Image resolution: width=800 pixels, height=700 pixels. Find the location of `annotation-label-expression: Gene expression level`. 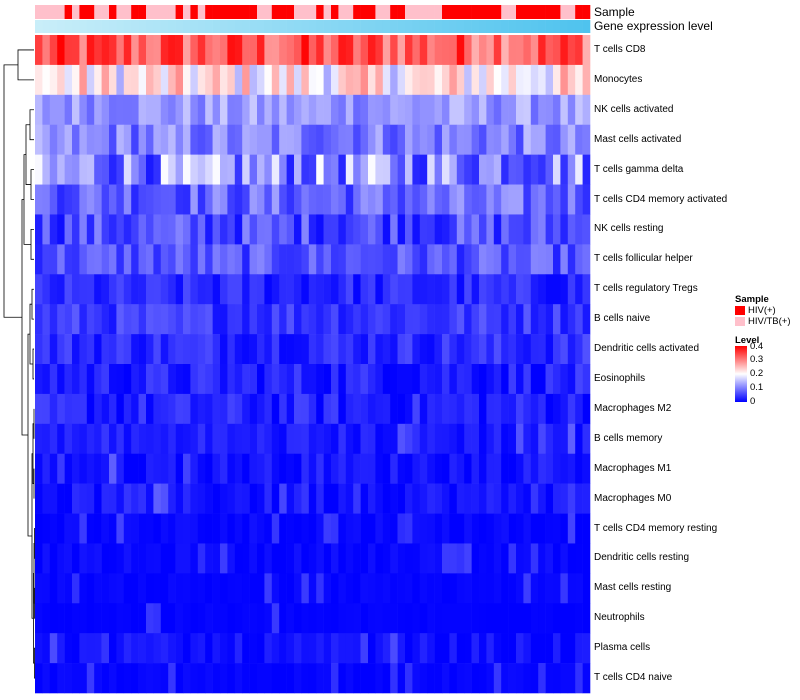

annotation-label-expression: Gene expression level is located at coordinates (653, 26).